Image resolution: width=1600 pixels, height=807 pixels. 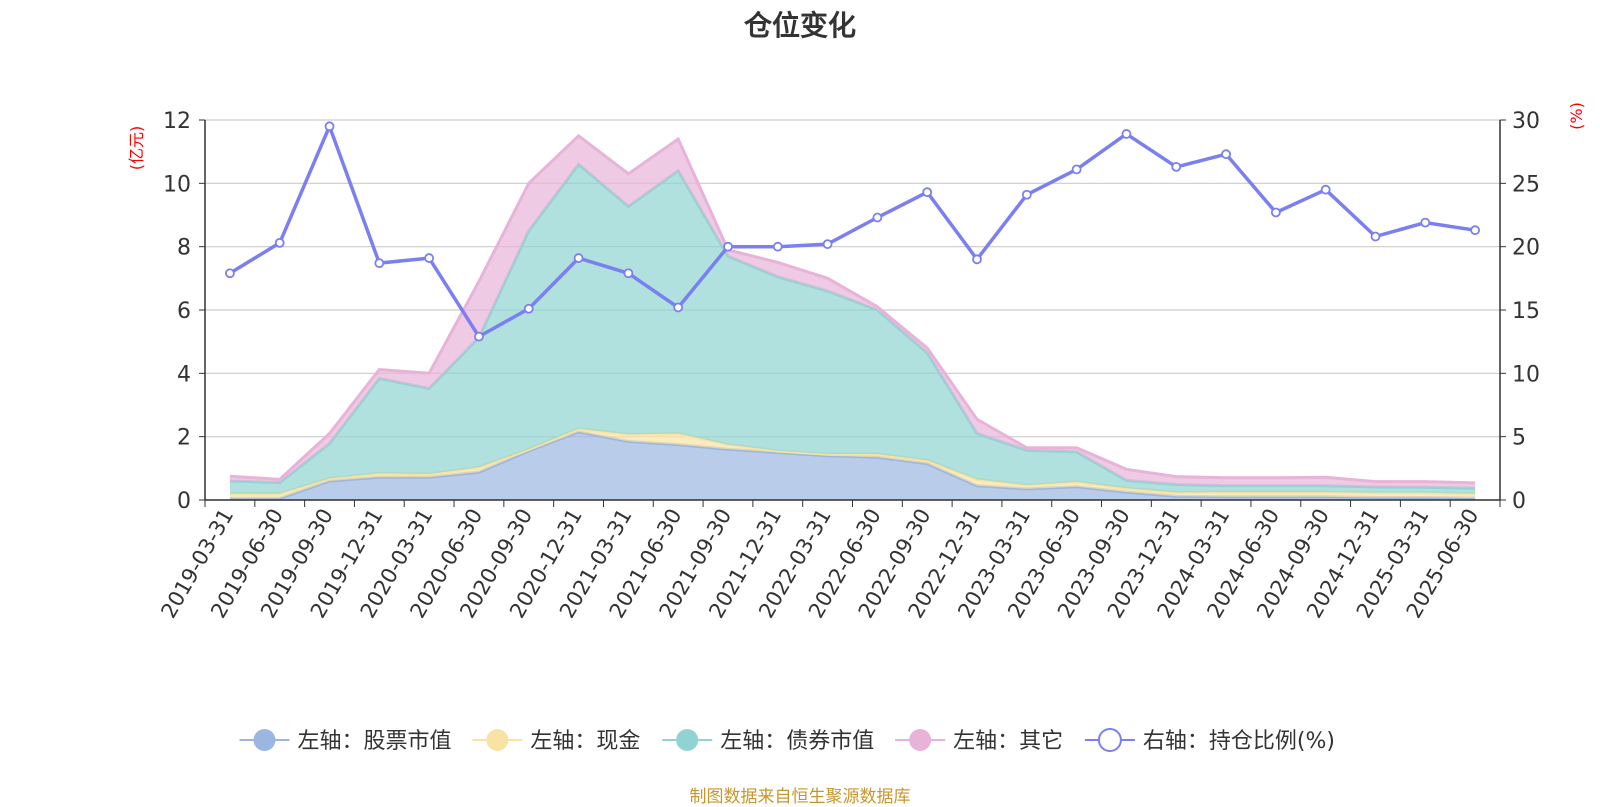 What do you see at coordinates (1519, 501) in the screenshot?
I see `right-tick-label: 0` at bounding box center [1519, 501].